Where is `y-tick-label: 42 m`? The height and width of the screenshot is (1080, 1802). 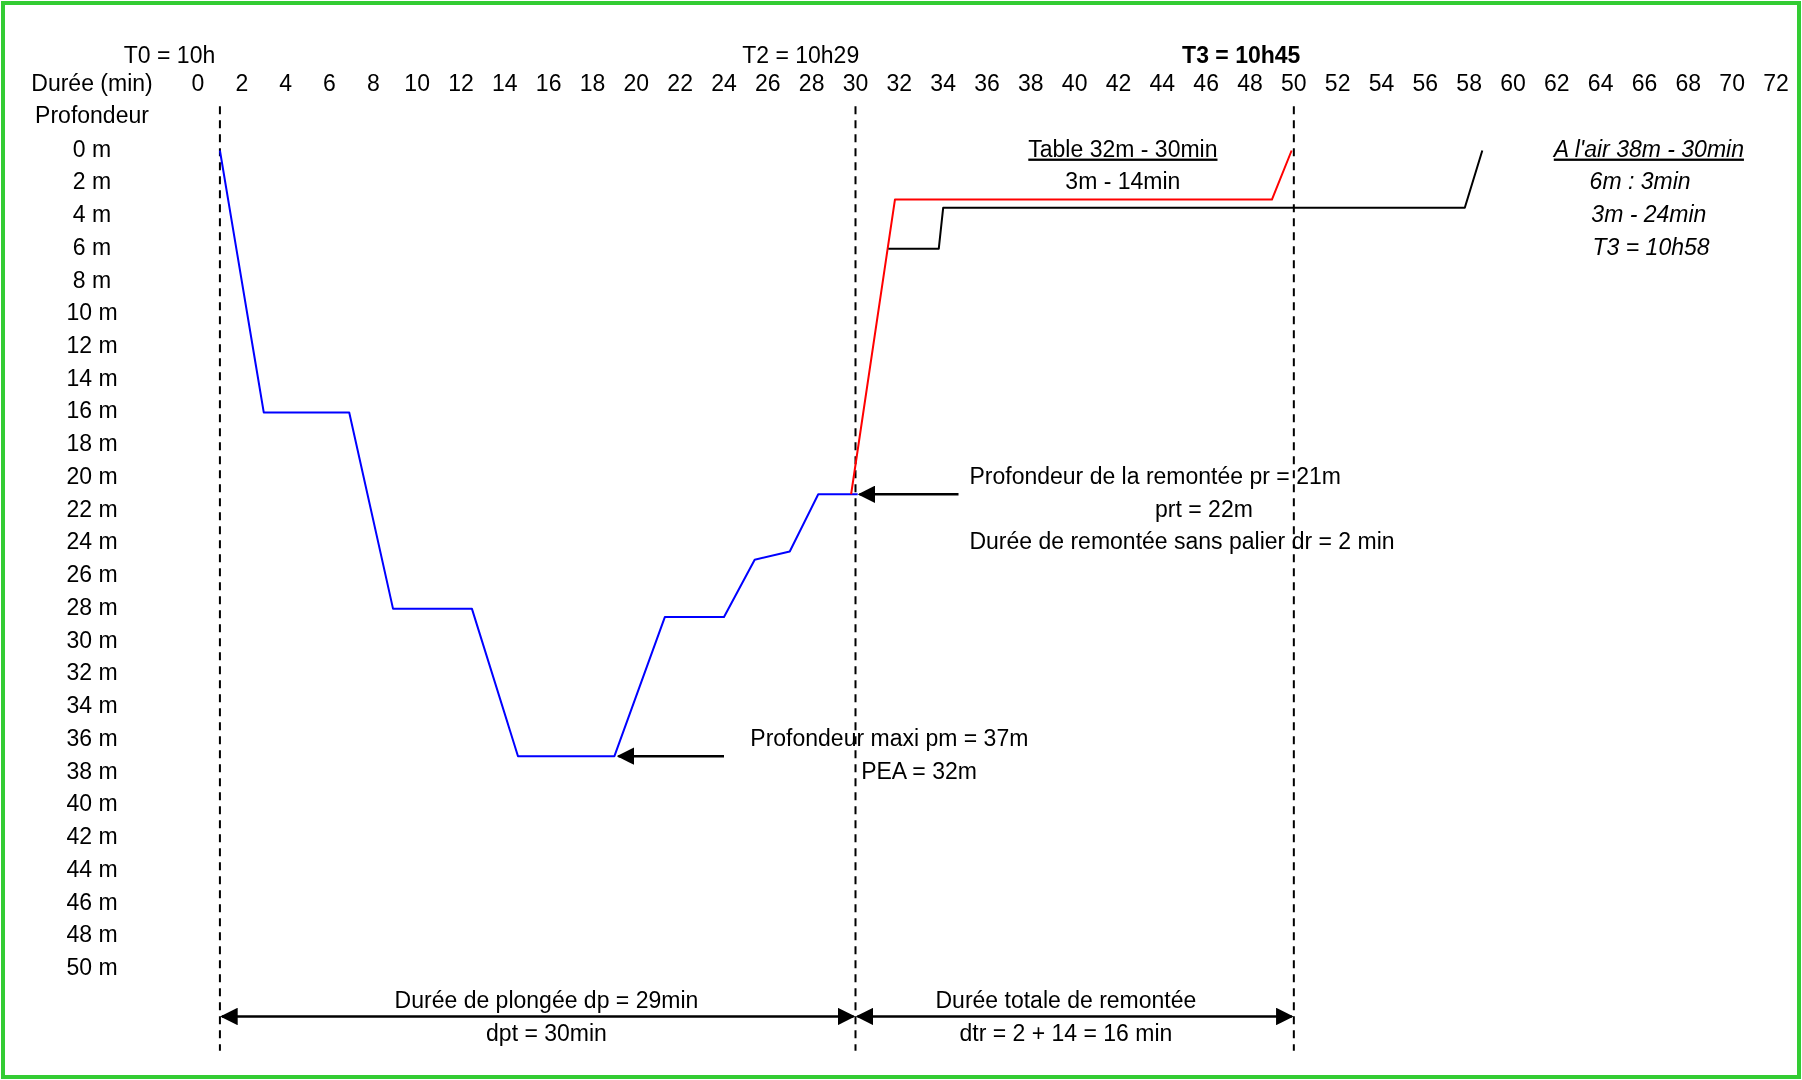
y-tick-label: 42 m is located at coordinates (92, 836).